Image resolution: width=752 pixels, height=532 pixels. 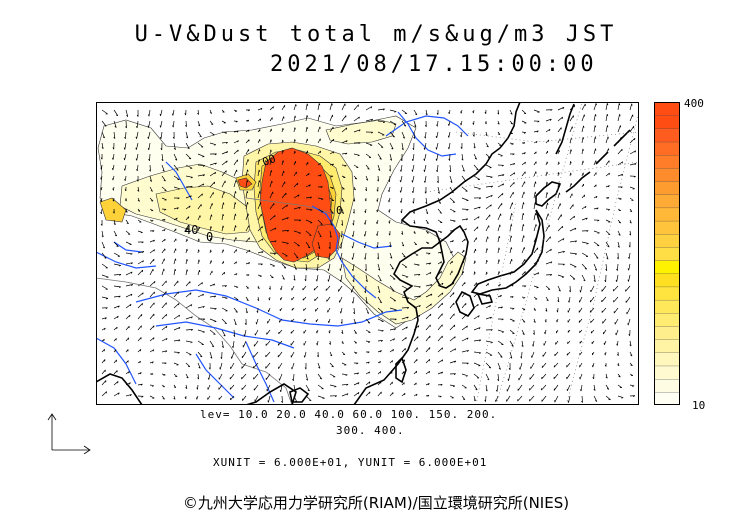 I want to click on contour-label-00: 00, so click(x=269, y=160).